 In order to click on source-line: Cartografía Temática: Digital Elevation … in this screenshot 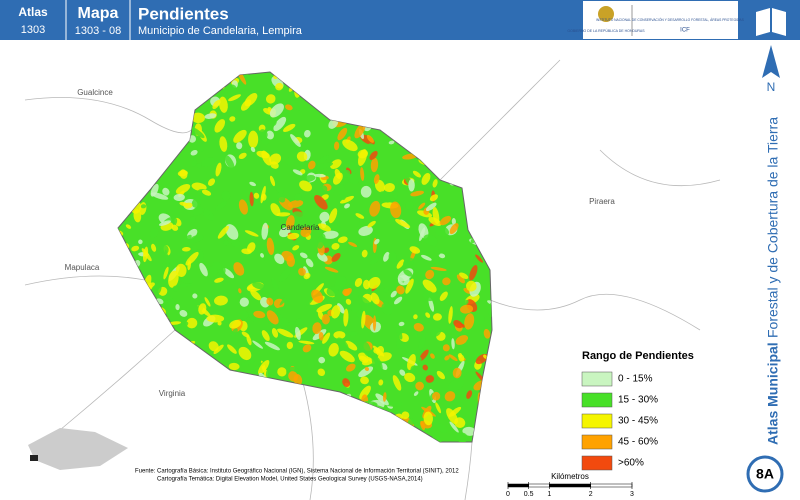, I will do `click(290, 480)`.